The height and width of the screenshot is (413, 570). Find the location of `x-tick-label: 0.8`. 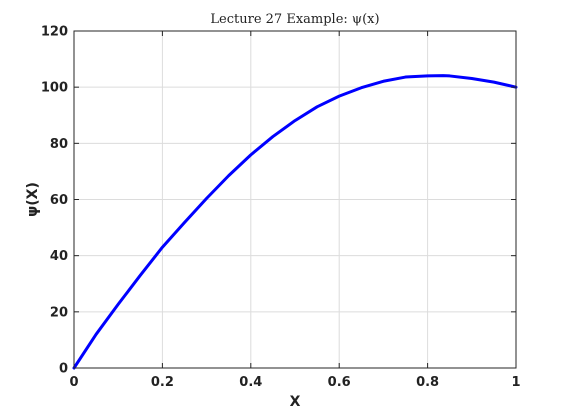

x-tick-label: 0.8 is located at coordinates (427, 382).